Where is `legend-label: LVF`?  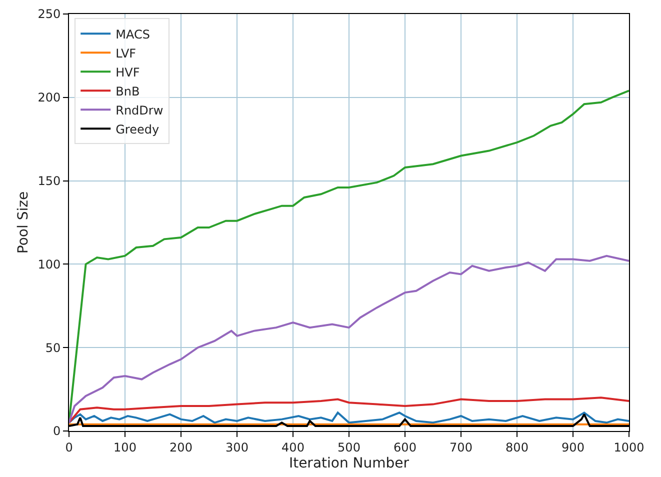 legend-label: LVF is located at coordinates (126, 53).